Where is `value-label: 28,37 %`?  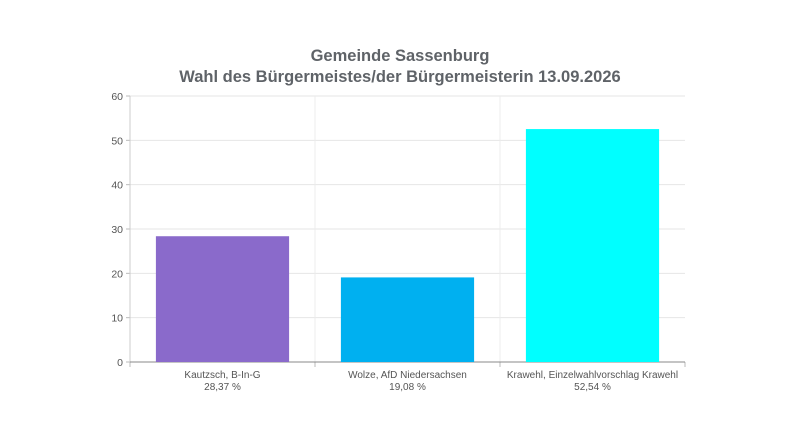
value-label: 28,37 % is located at coordinates (222, 387).